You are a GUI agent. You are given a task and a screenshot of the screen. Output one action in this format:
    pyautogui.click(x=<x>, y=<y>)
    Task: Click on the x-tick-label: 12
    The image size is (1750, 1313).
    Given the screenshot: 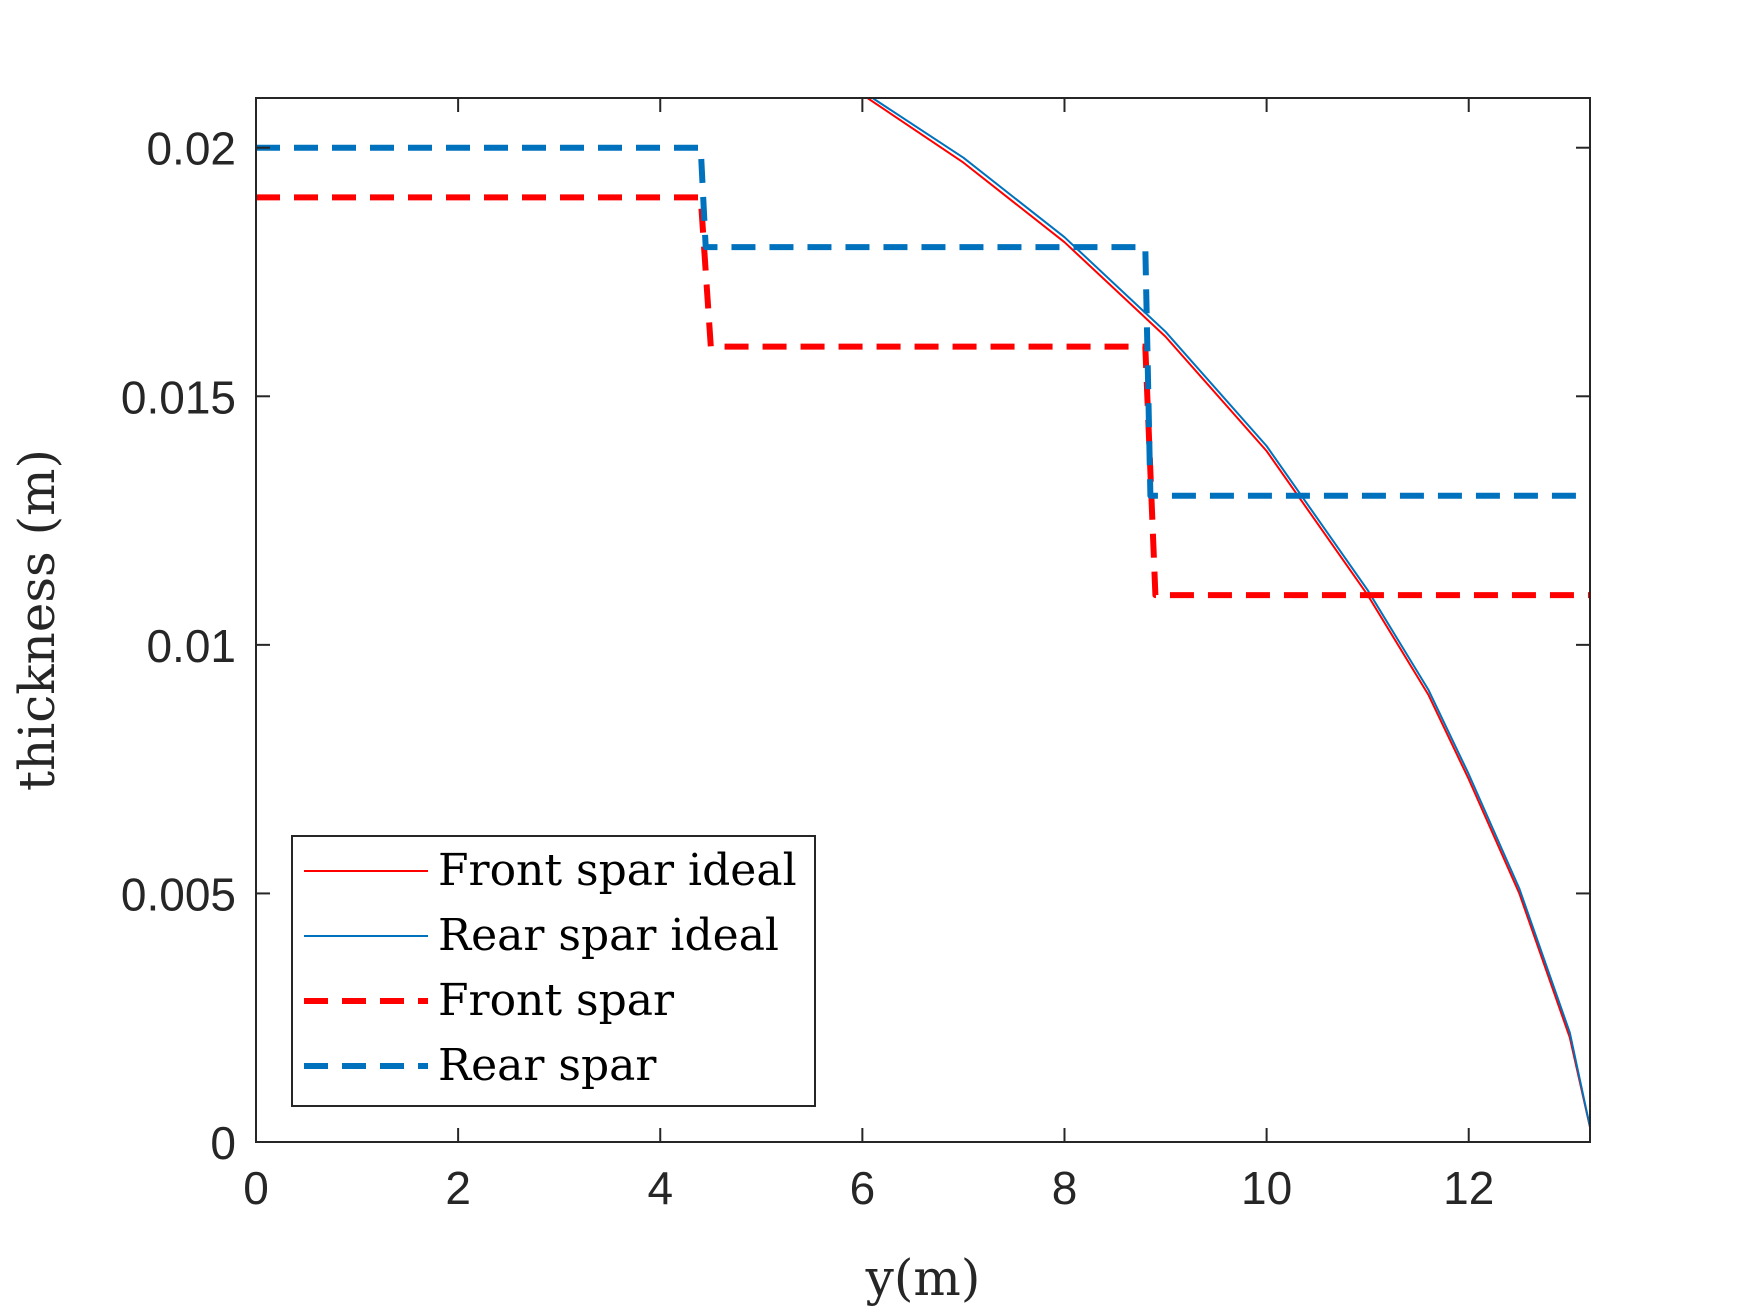 What is the action you would take?
    pyautogui.click(x=1468, y=1188)
    